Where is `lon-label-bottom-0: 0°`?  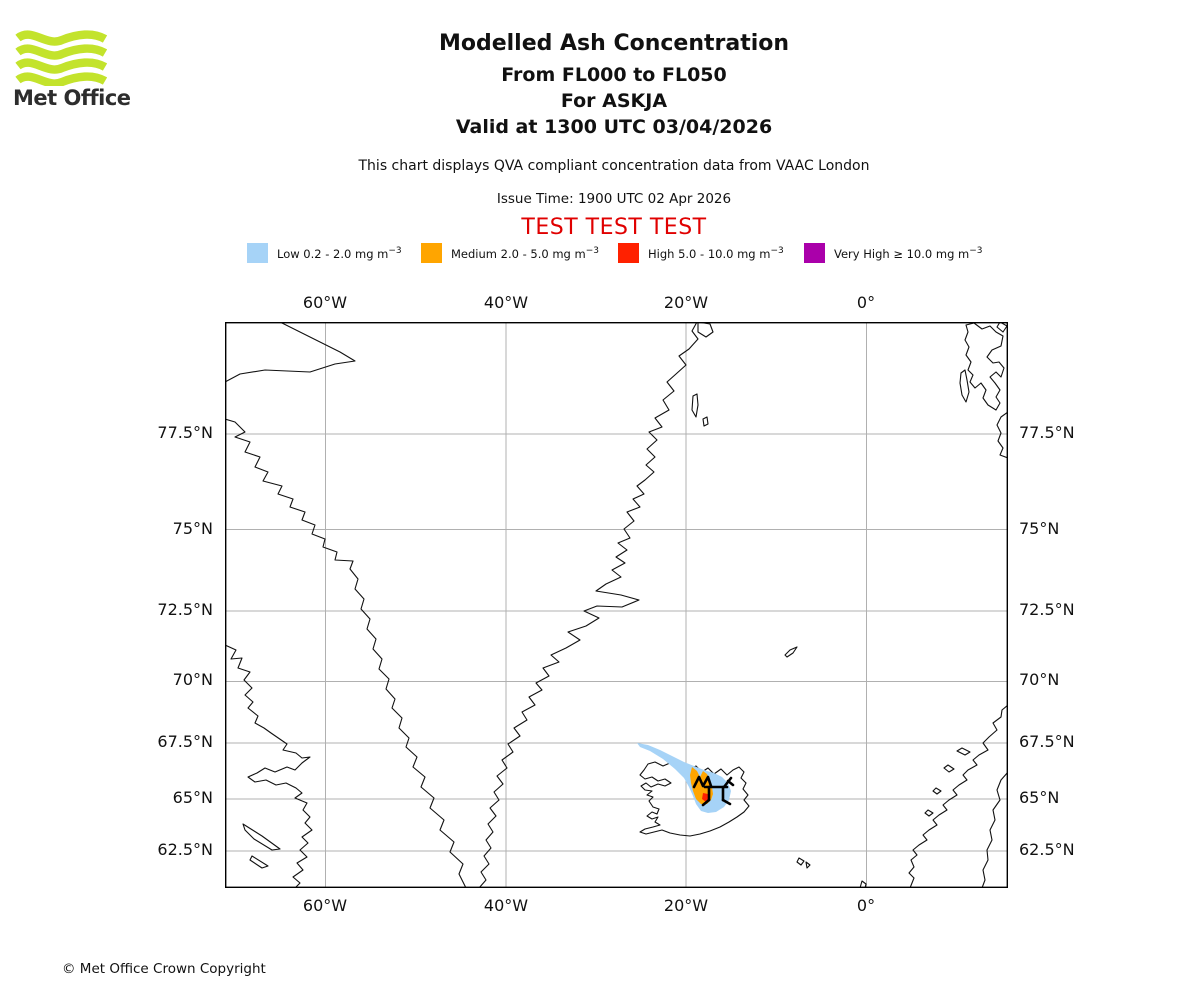
lon-label-bottom-0: 0° is located at coordinates (866, 905).